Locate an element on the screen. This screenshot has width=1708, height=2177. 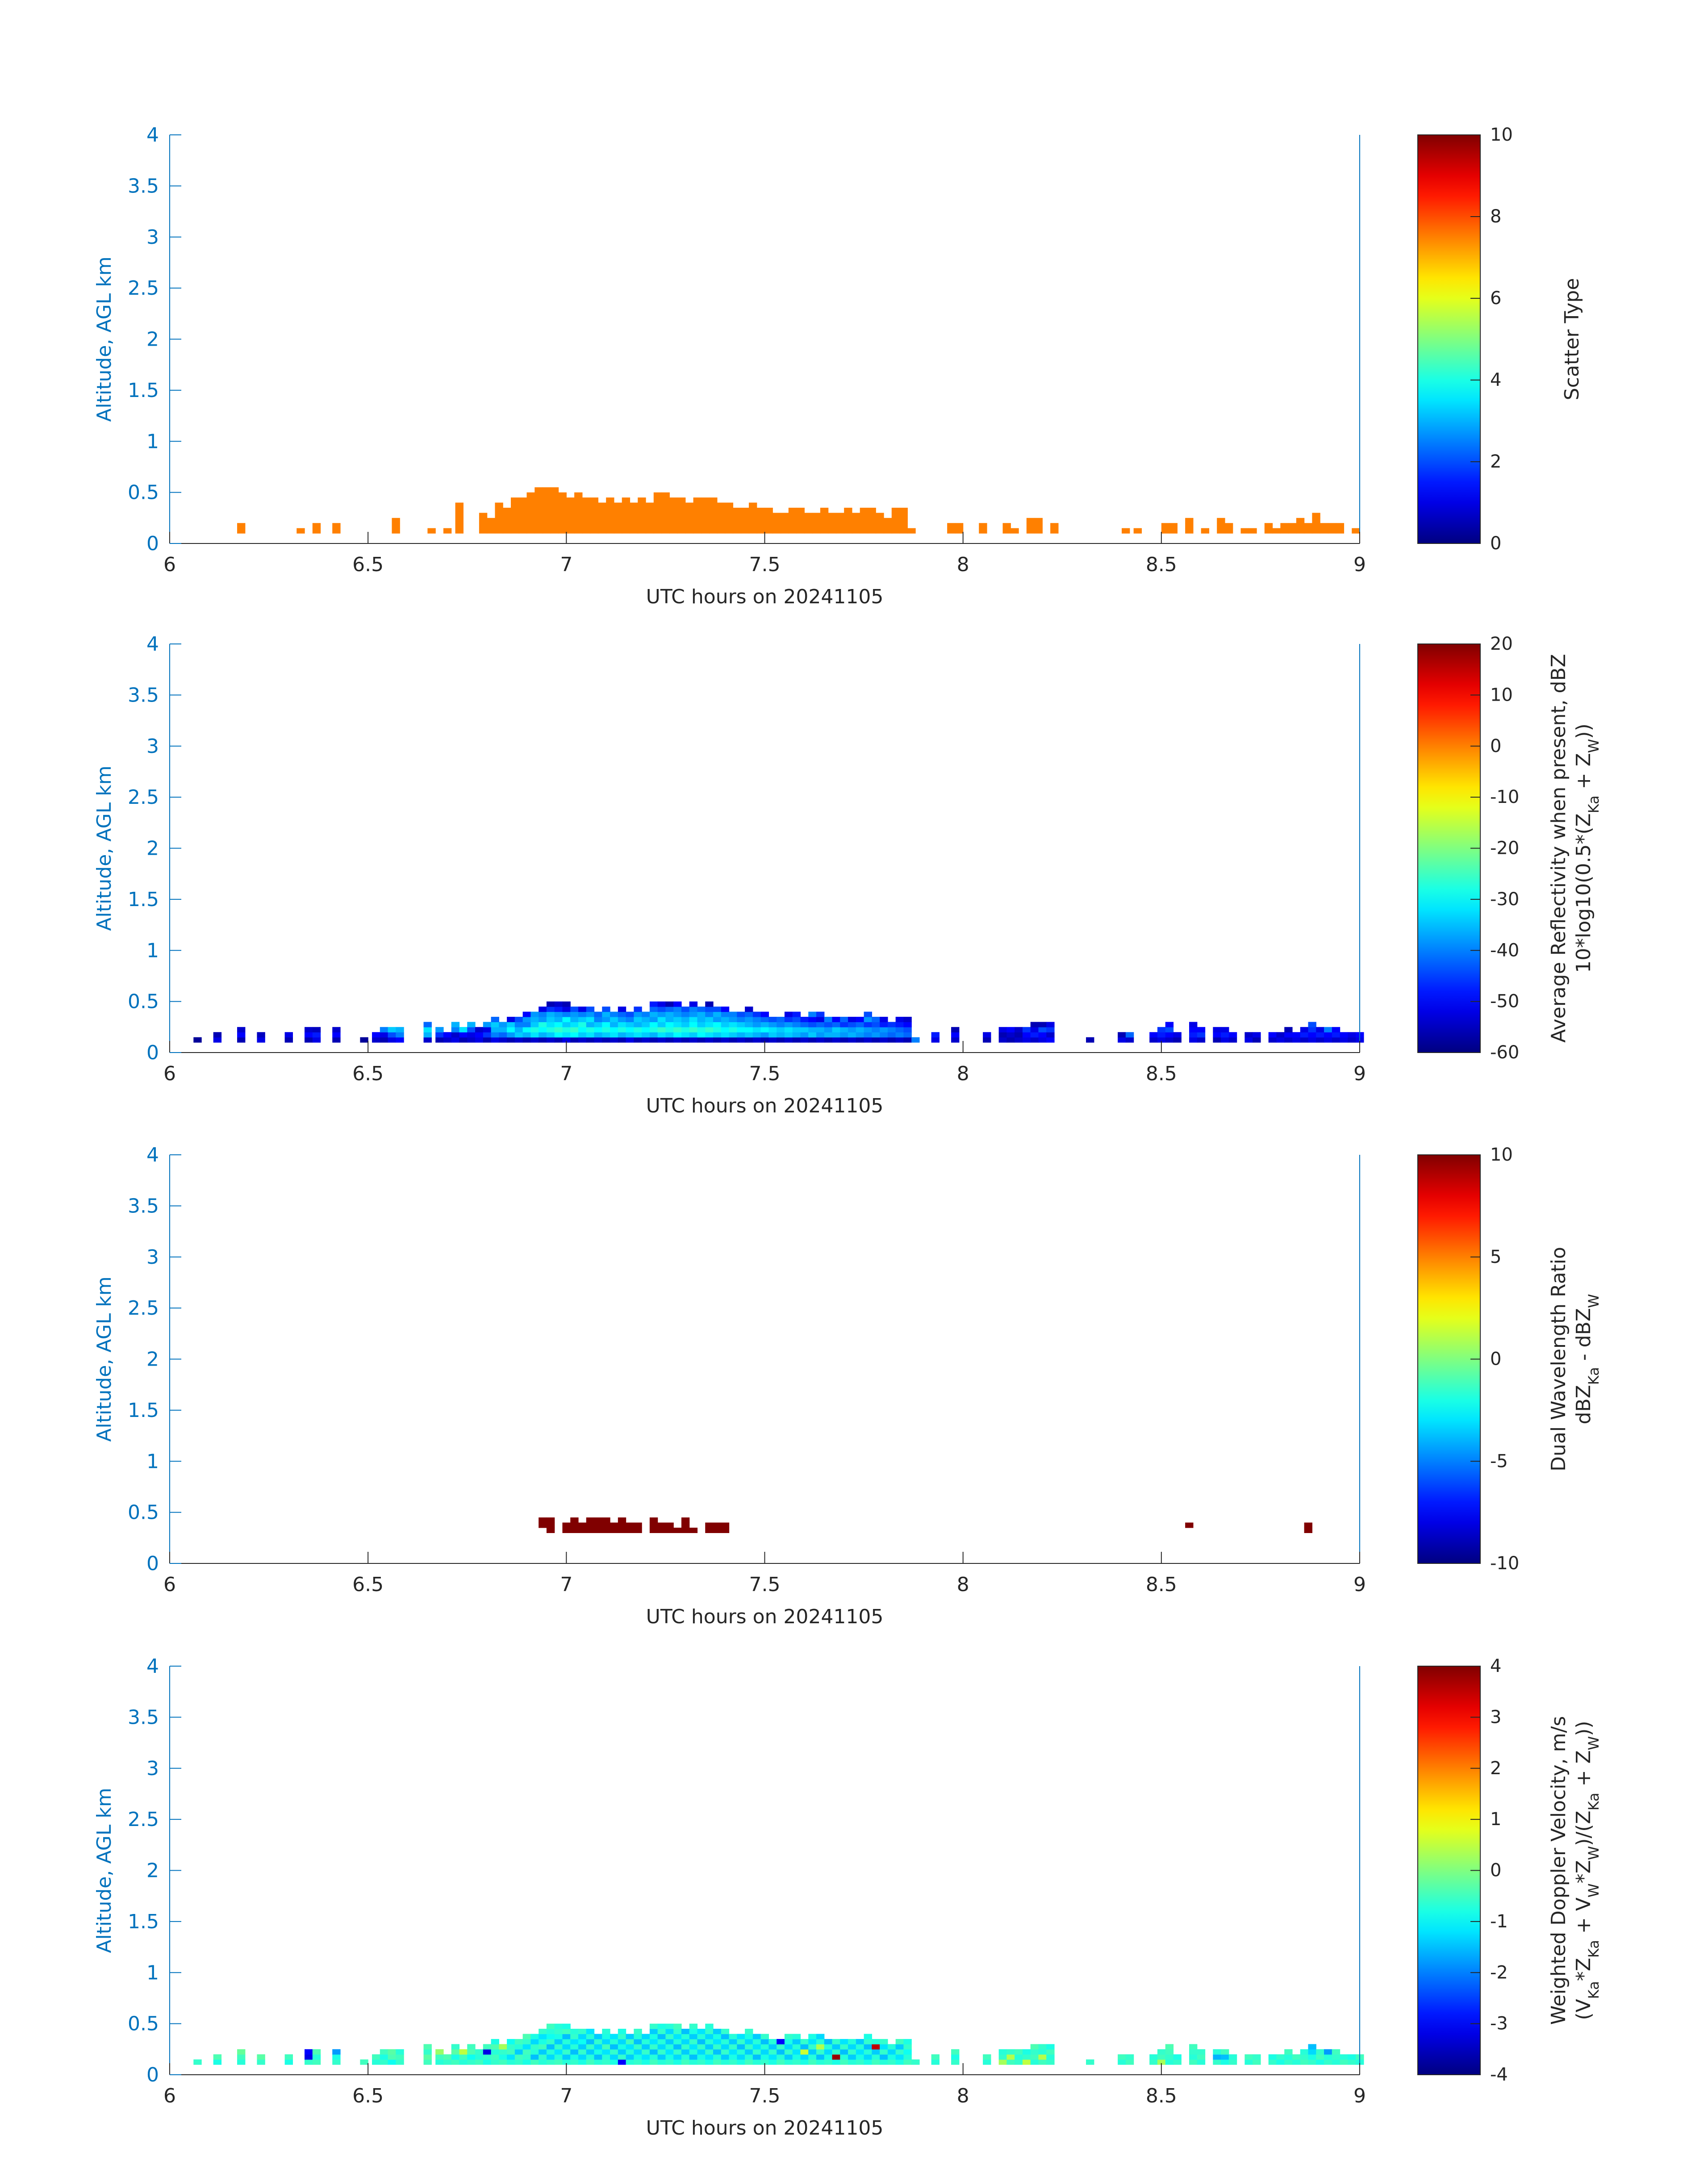
y-tick-label: 1.5 is located at coordinates (143, 1921).